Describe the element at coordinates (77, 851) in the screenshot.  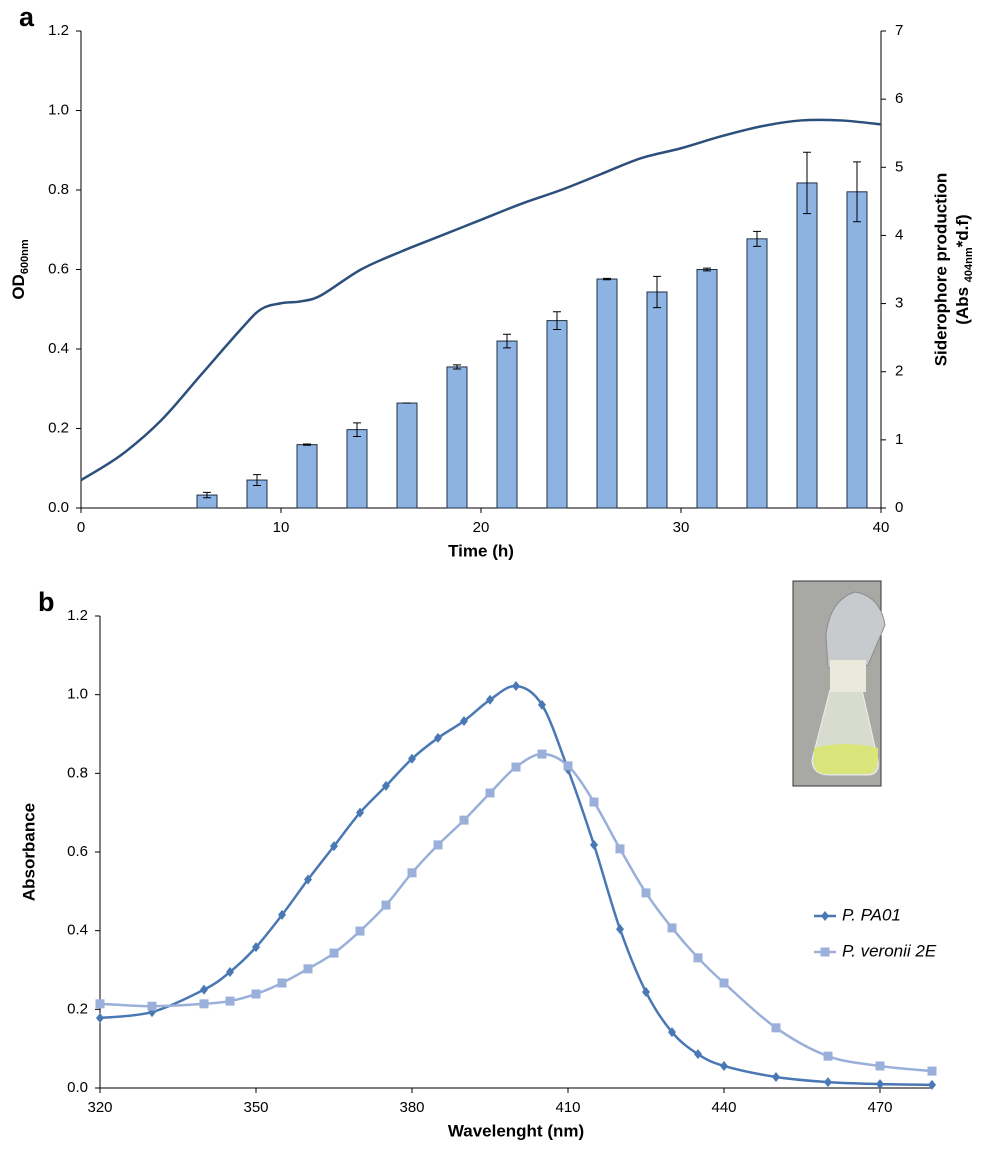
I see `y-tick-label: 0.6` at that location.